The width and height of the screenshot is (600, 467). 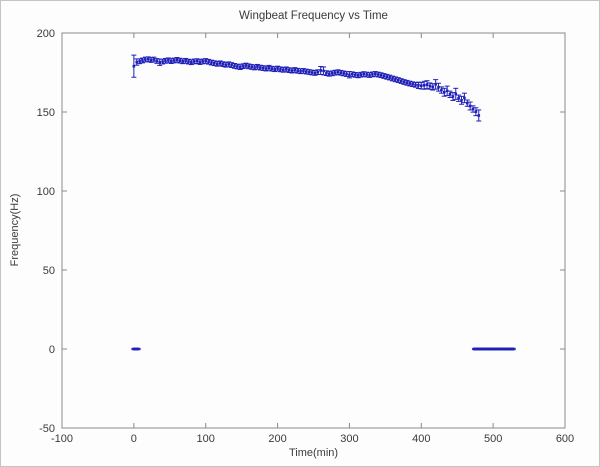 What do you see at coordinates (206, 439) in the screenshot?
I see `x-tick-label: 100` at bounding box center [206, 439].